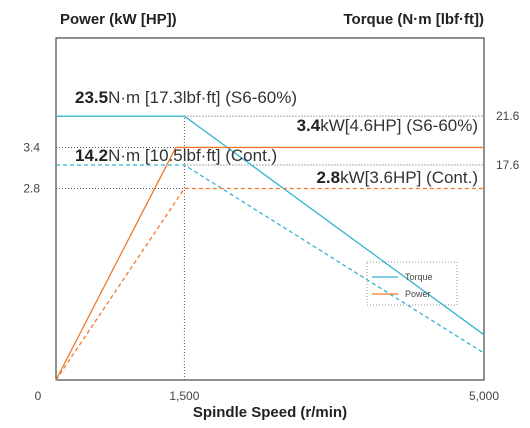 Image resolution: width=530 pixels, height=428 pixels. Describe the element at coordinates (38, 396) in the screenshot. I see `x-tick-label: 0` at that location.